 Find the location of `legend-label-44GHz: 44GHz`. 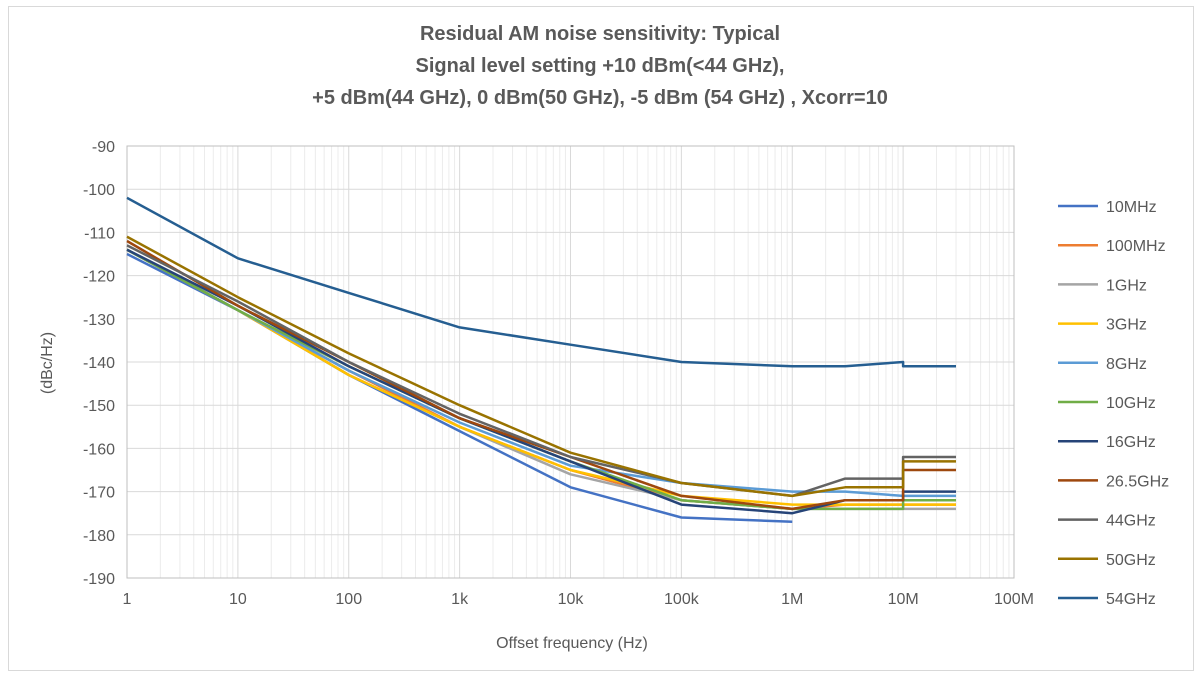

legend-label-44GHz: 44GHz is located at coordinates (1131, 521).